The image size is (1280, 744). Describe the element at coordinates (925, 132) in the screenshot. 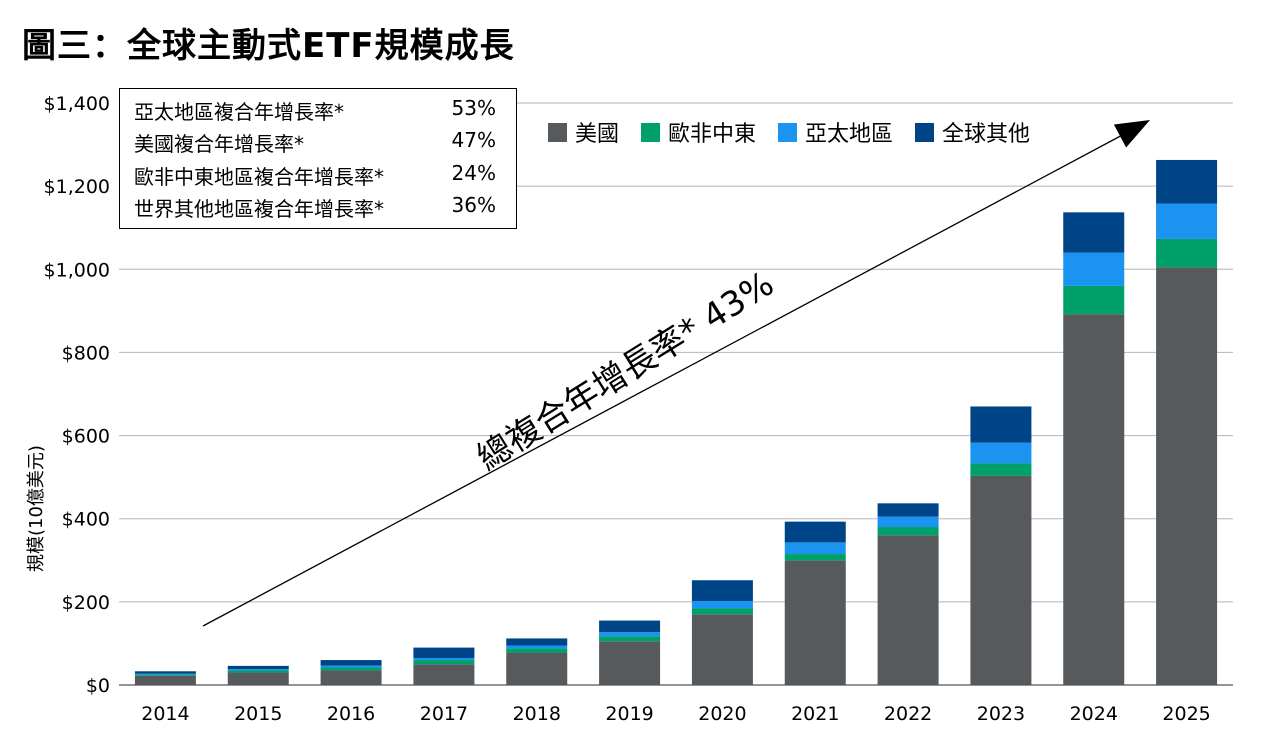

I see `legend-swatch-other` at that location.